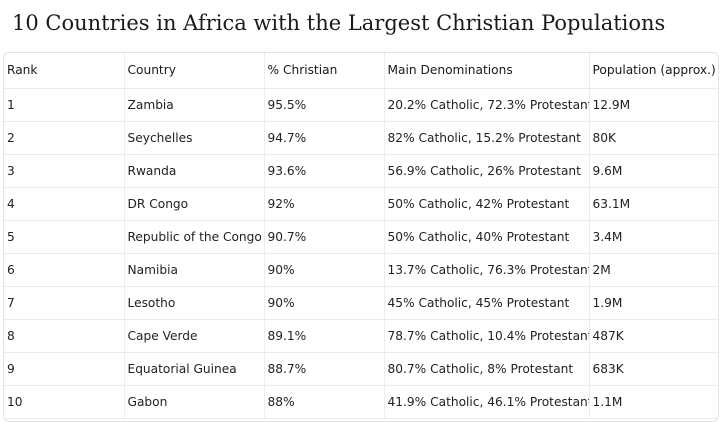 The height and width of the screenshot is (422, 720). I want to click on cell-country: Gabon, so click(194, 402).